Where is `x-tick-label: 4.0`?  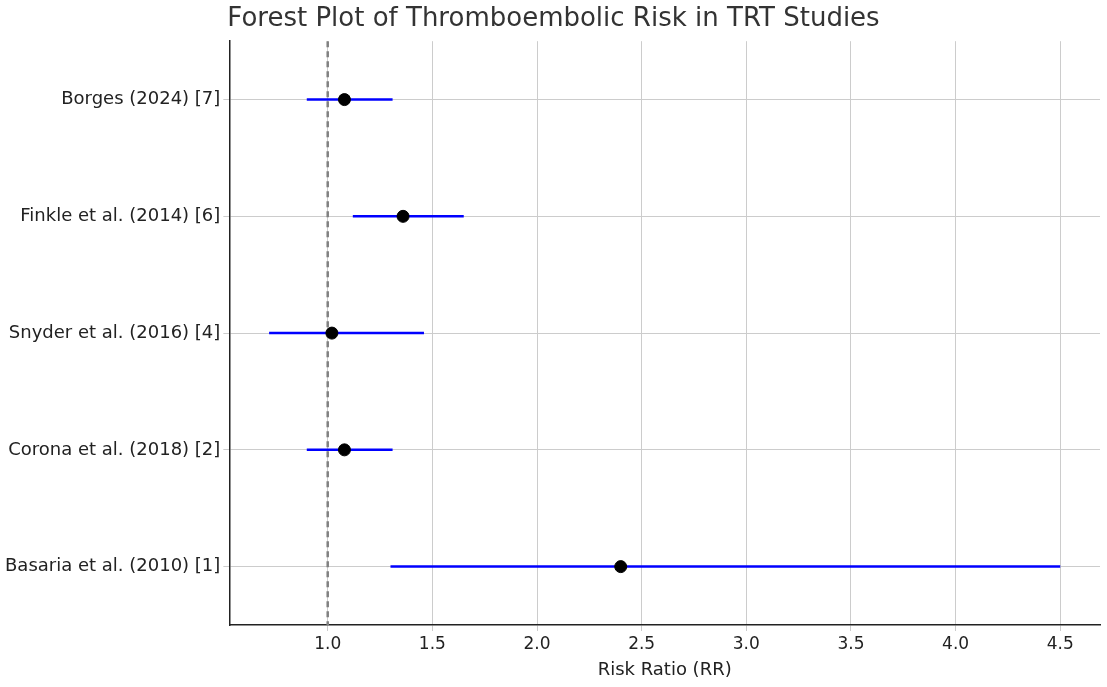 x-tick-label: 4.0 is located at coordinates (956, 642).